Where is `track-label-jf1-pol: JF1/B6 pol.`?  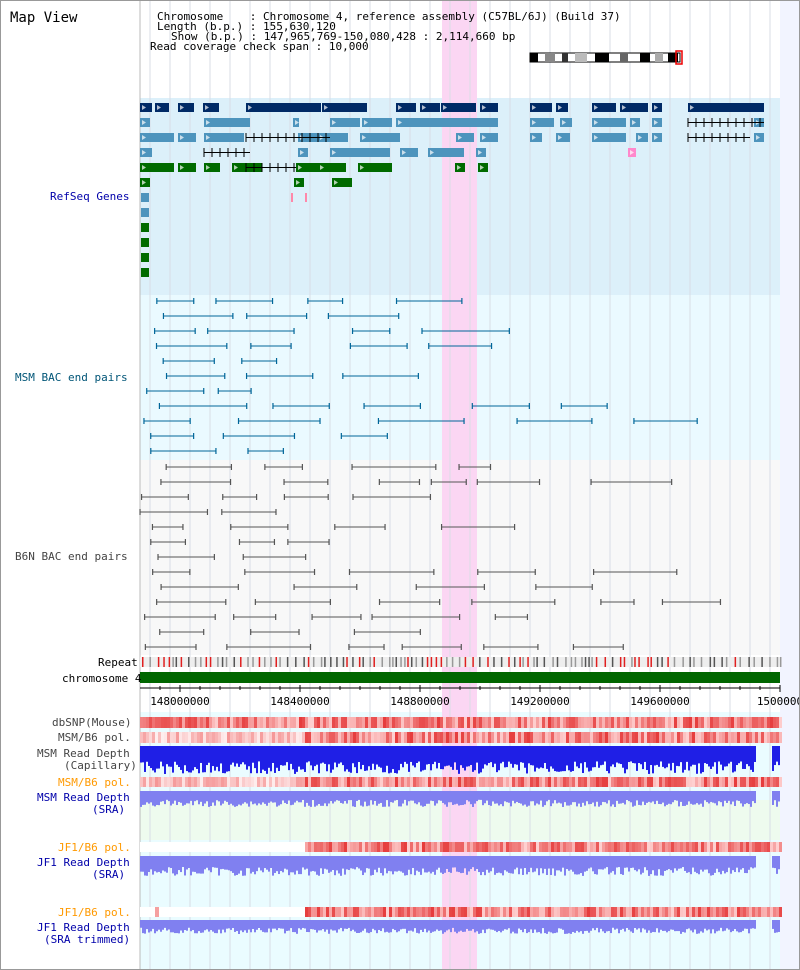
track-label-jf1-pol: JF1/B6 pol. is located at coordinates (94, 847).